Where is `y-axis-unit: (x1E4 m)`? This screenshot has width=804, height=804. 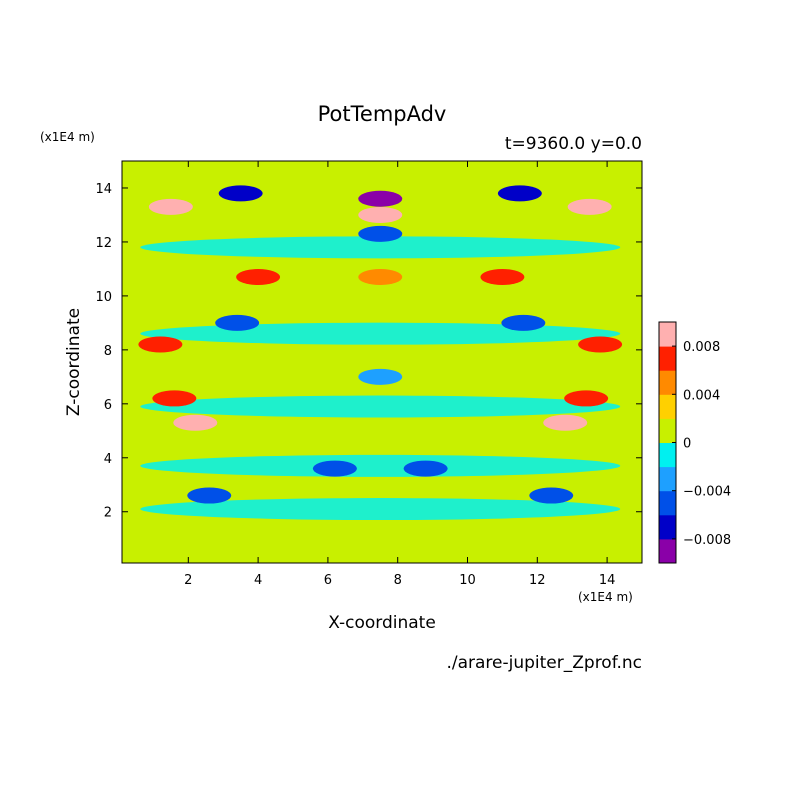 y-axis-unit: (x1E4 m) is located at coordinates (67, 137).